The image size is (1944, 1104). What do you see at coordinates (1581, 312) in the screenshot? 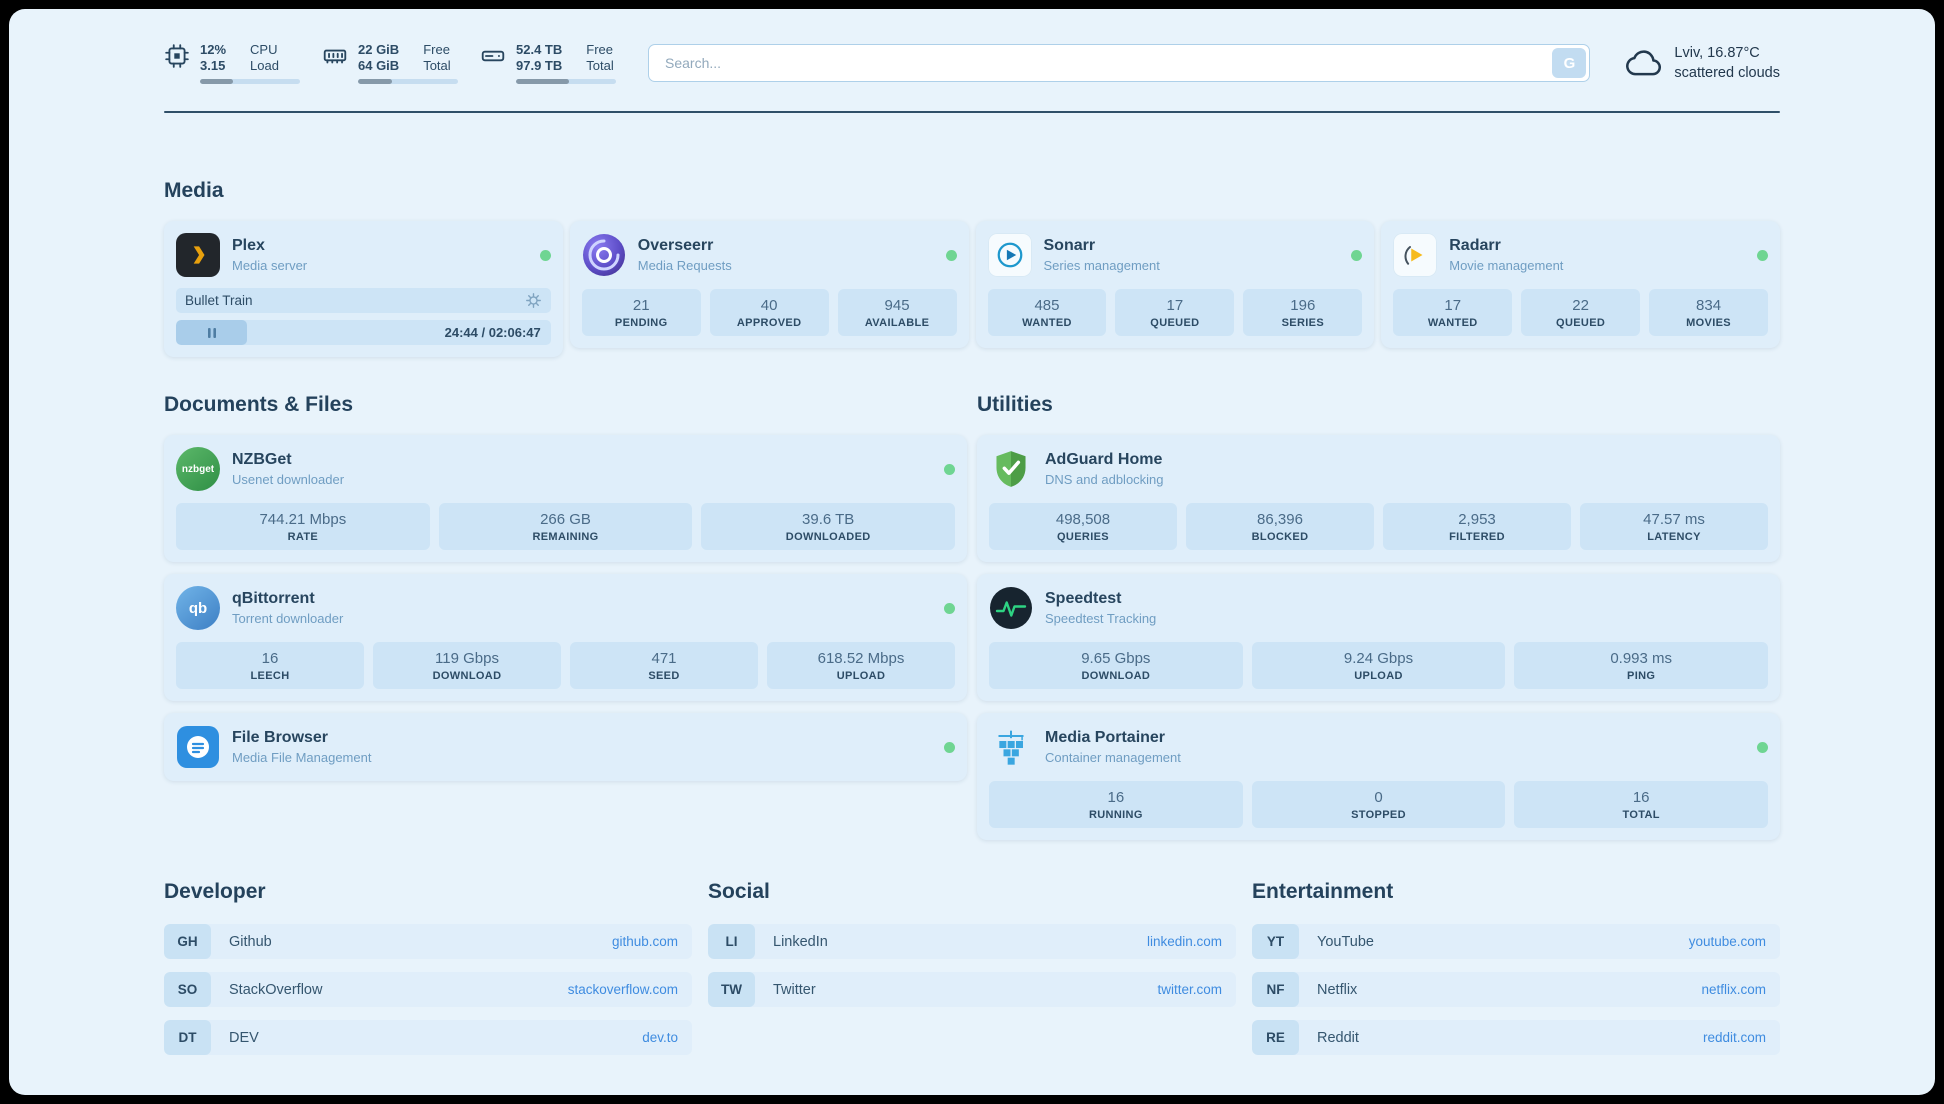
I see `stat-tile: 22 QUEUED` at bounding box center [1581, 312].